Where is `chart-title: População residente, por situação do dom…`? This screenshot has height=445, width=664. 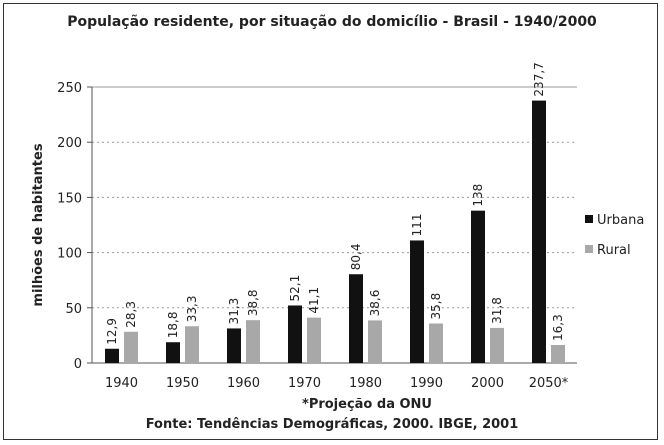
chart-title: População residente, por situação do dom… is located at coordinates (332, 22).